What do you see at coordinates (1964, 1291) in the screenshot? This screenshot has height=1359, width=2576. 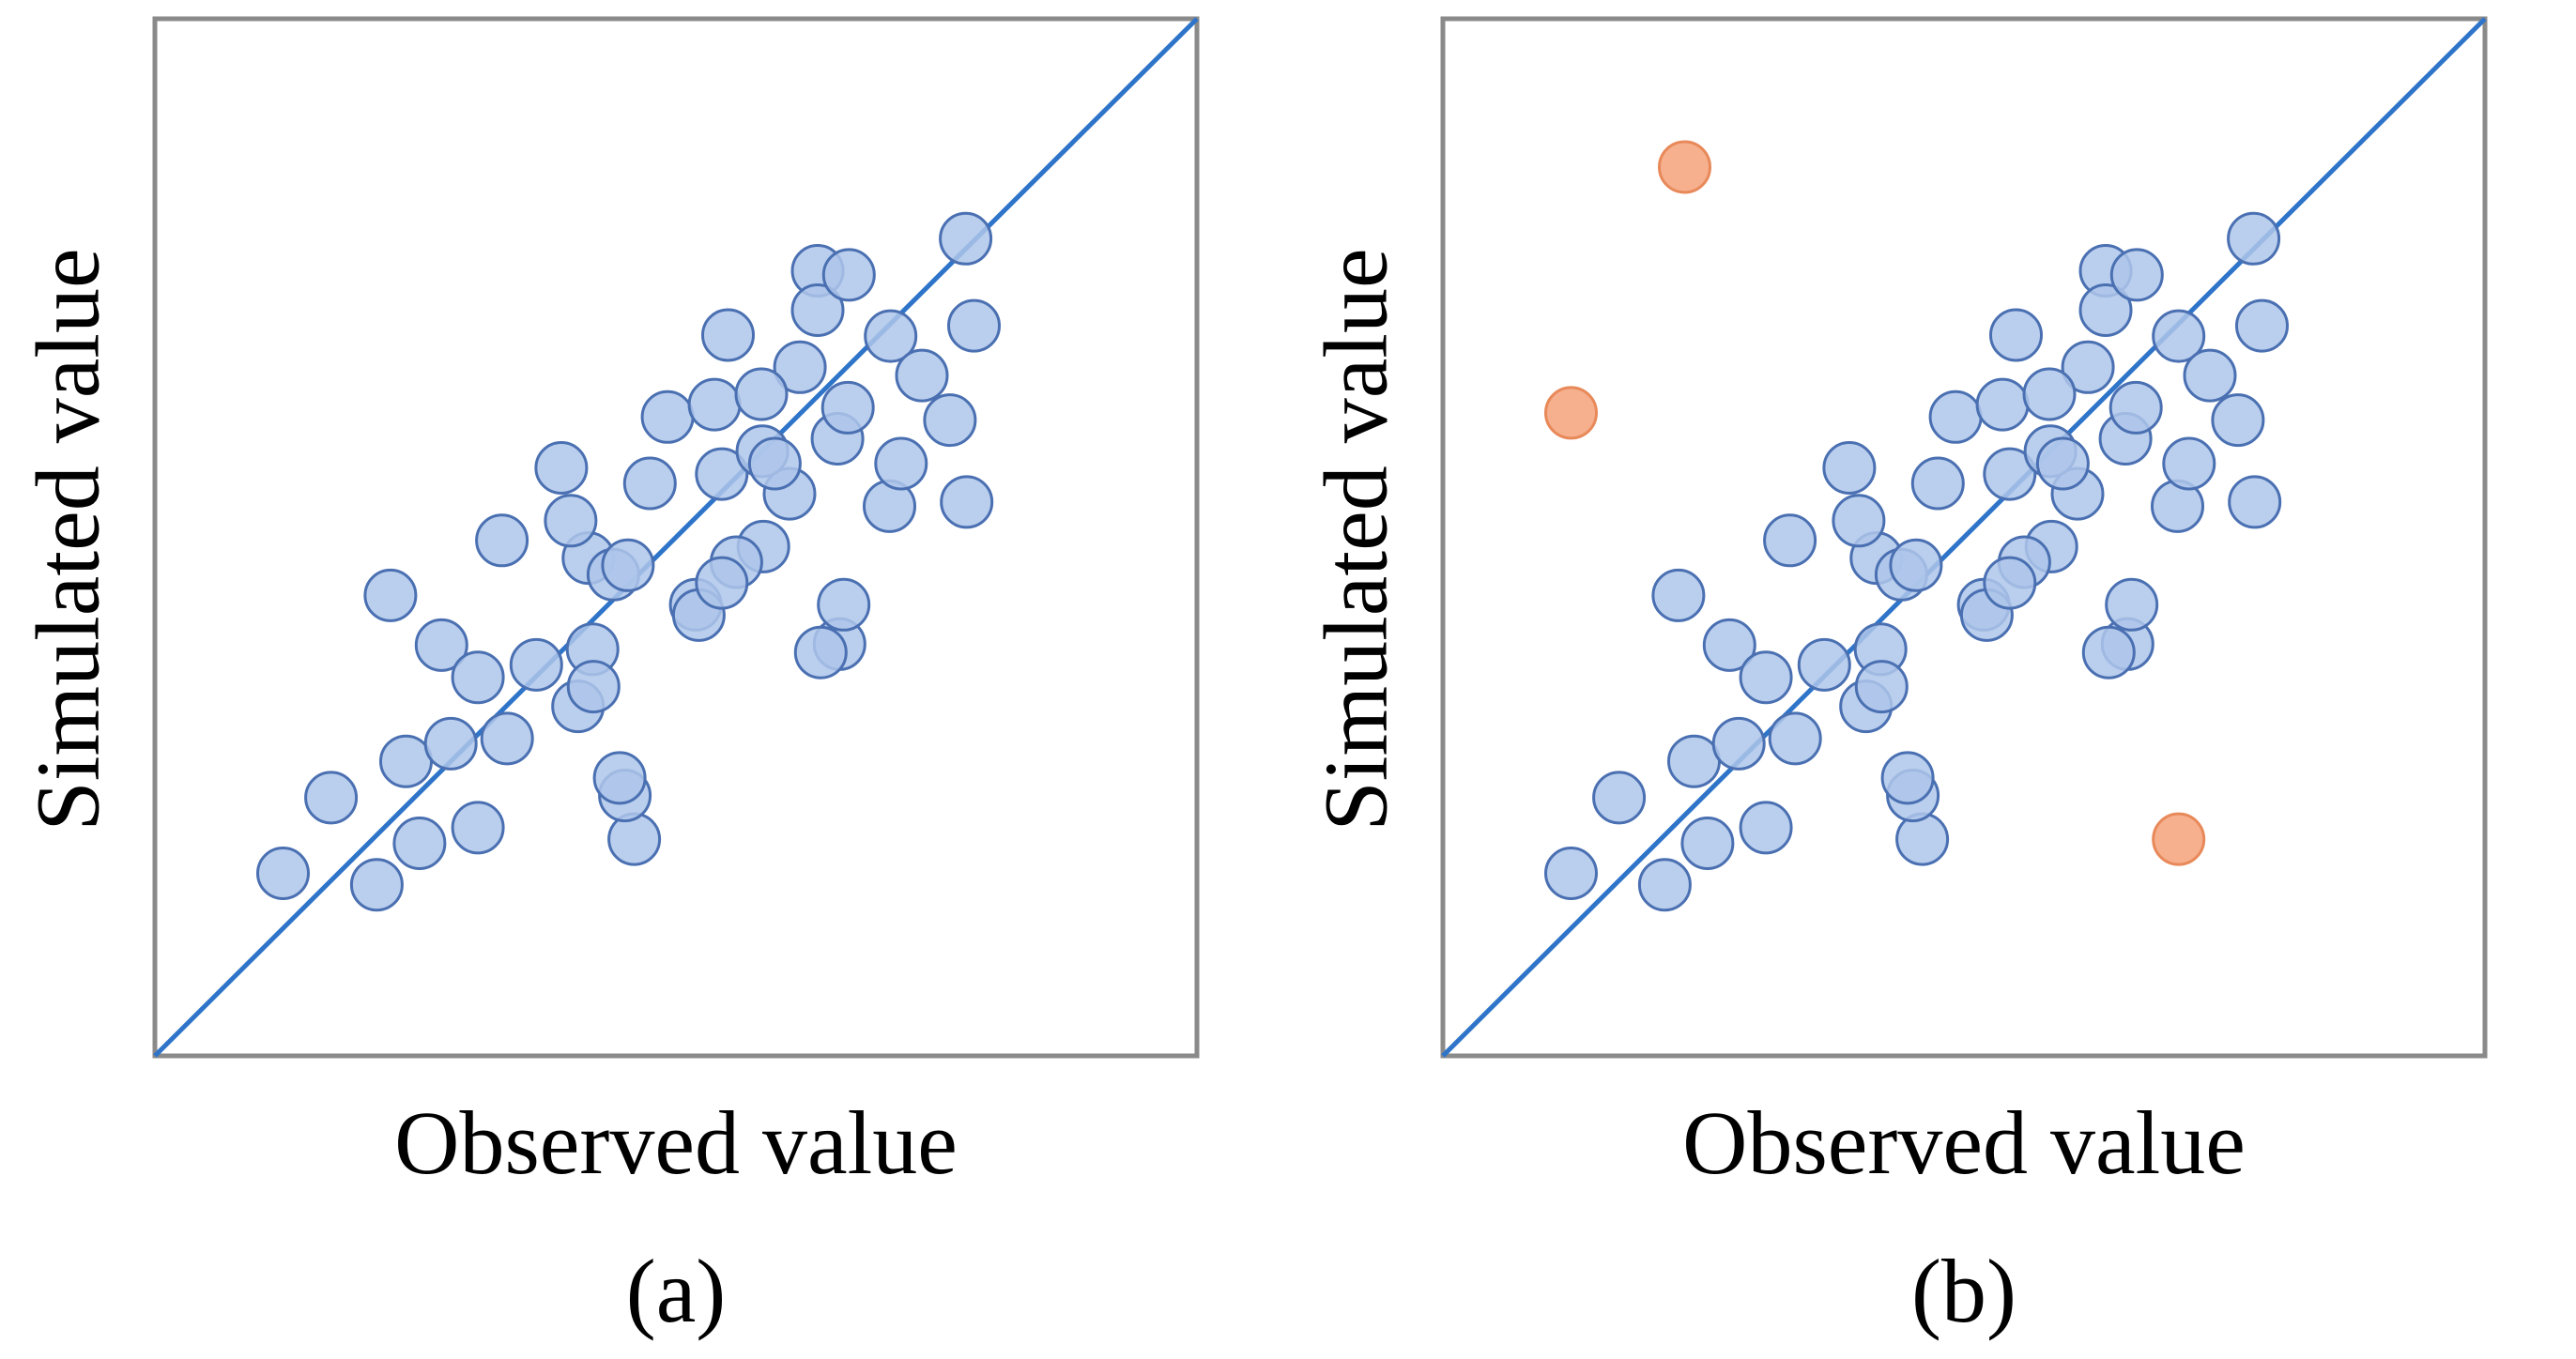 I see `panel-caption: (b)` at bounding box center [1964, 1291].